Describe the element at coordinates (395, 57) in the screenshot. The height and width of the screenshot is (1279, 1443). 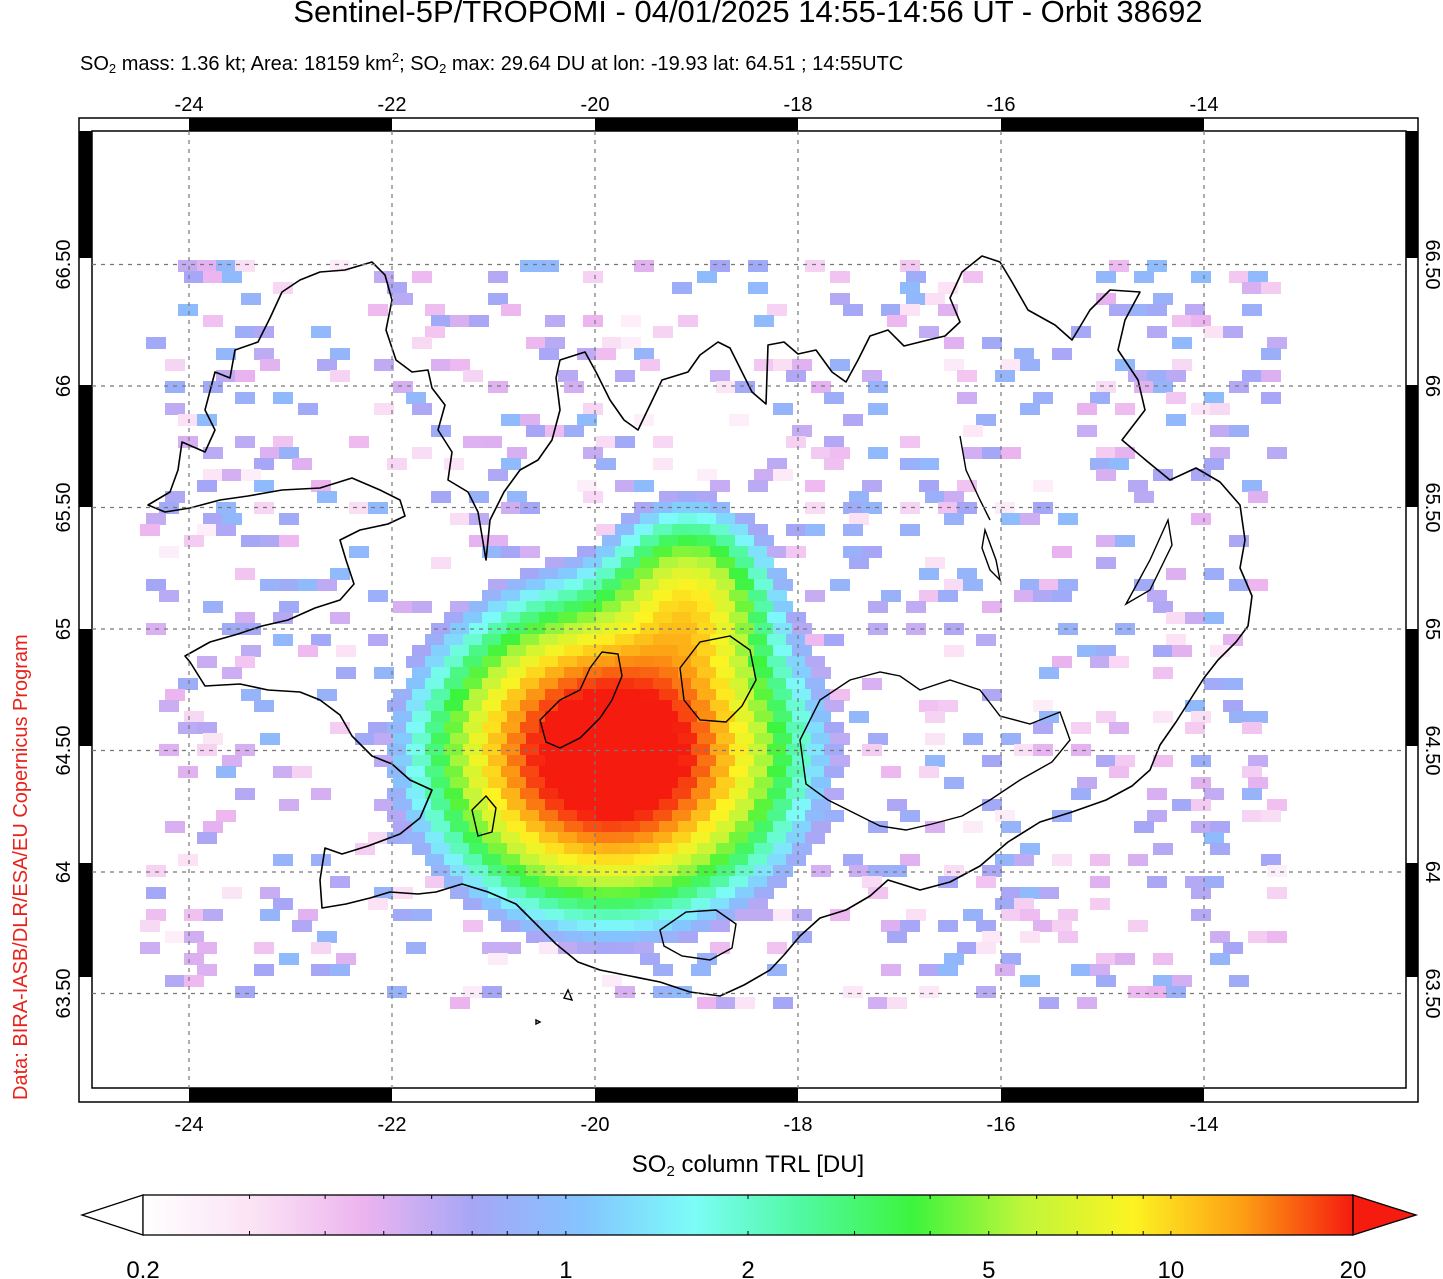
I see `area-superscript: 2` at that location.